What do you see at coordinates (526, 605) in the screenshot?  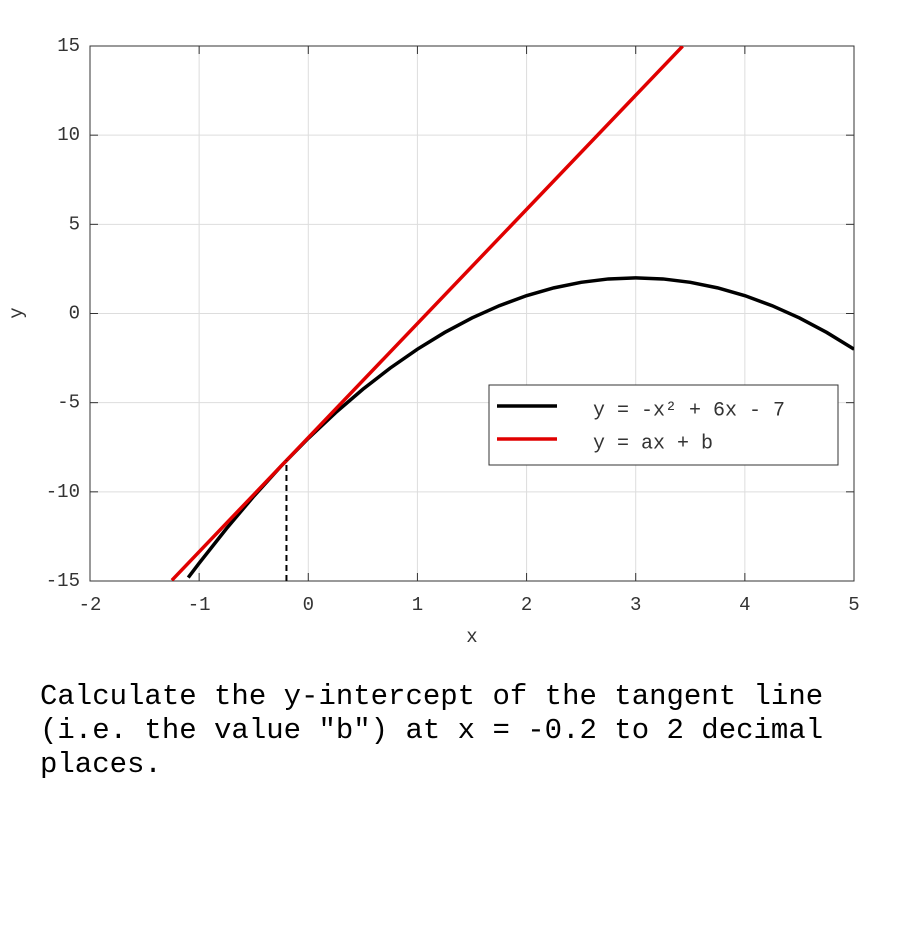 I see `x-tick-label: 2` at bounding box center [526, 605].